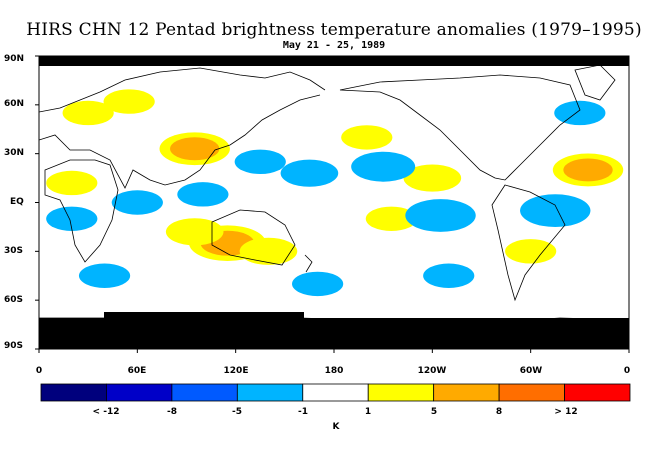 Image resolution: width=648 pixels, height=468 pixels. I want to click on lat-tick-label: 60N, so click(14, 104).